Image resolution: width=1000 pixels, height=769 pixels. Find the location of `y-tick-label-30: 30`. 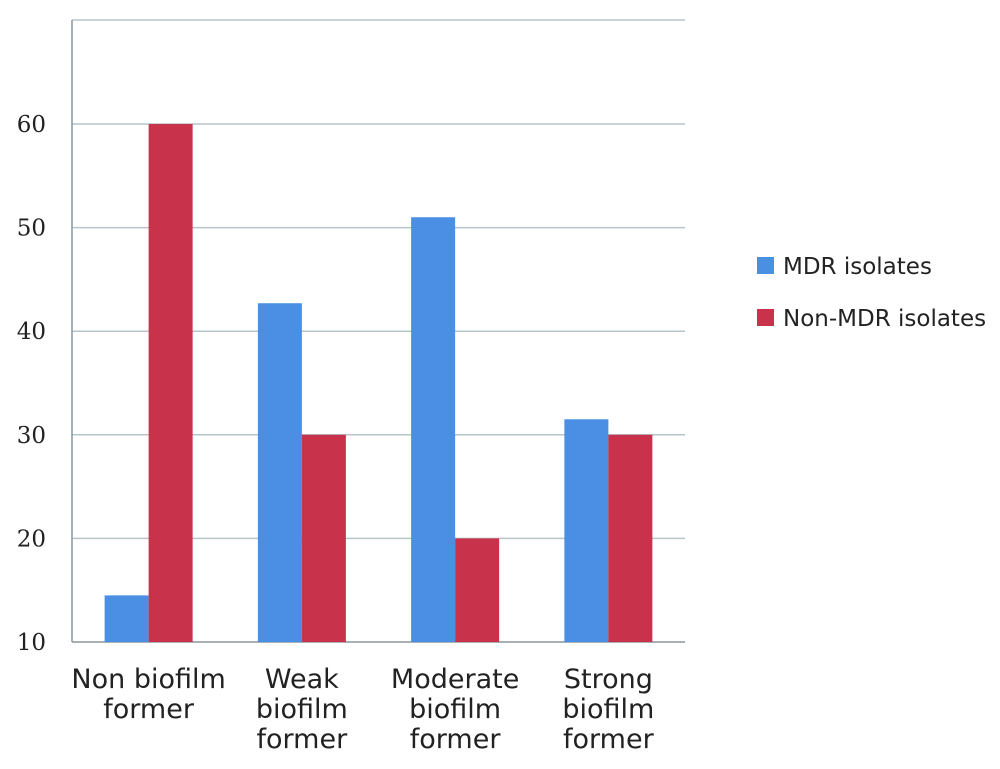

y-tick-label-30: 30 is located at coordinates (31, 436).